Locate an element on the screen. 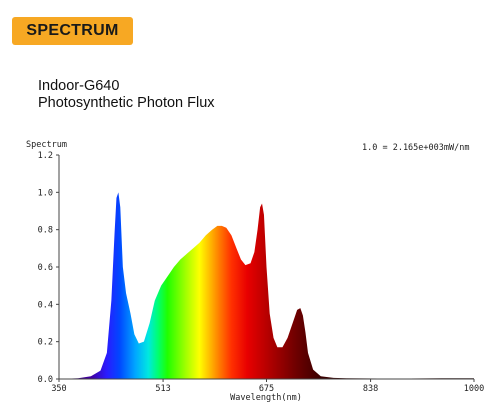 Image resolution: width=492 pixels, height=406 pixels. x-tick-label: 1000 is located at coordinates (474, 389).